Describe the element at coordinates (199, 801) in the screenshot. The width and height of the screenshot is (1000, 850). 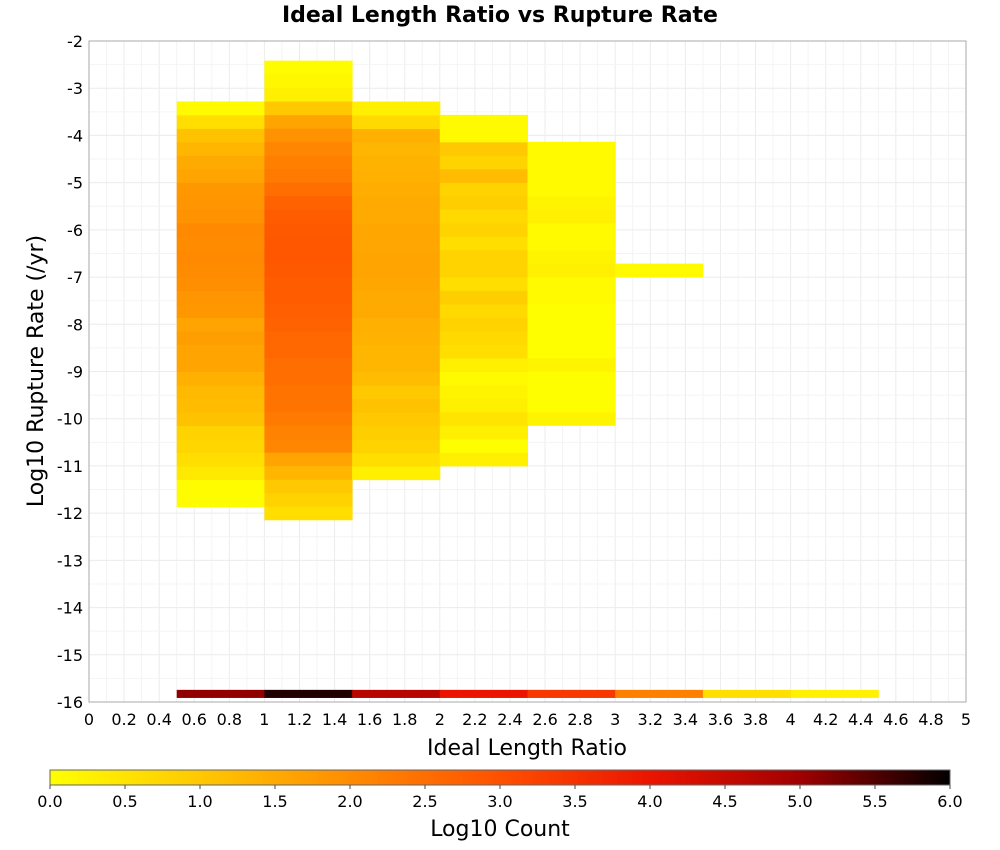
I see `colorbar-tick-label: 1.0` at that location.